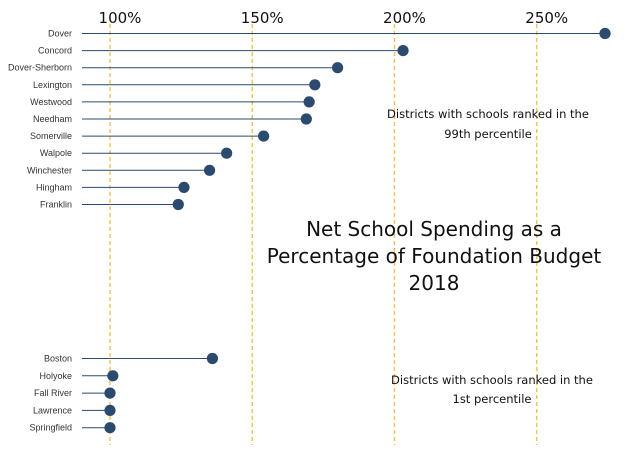 This screenshot has height=465, width=640. What do you see at coordinates (51, 102) in the screenshot?
I see `category-label: Westwood` at bounding box center [51, 102].